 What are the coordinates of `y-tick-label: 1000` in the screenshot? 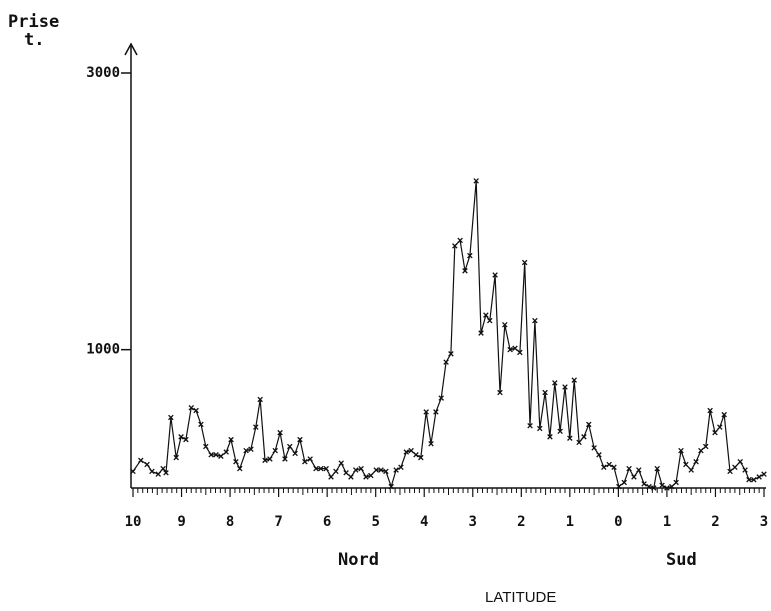 It's located at (103, 350).